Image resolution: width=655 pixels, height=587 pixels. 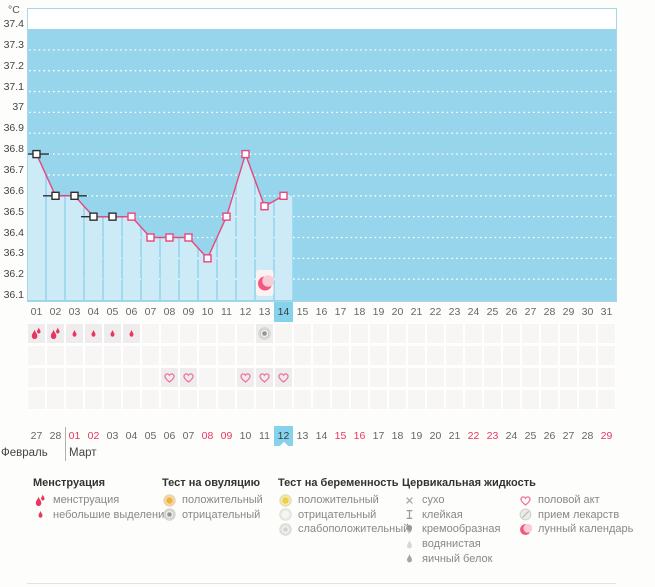 What do you see at coordinates (397, 312) in the screenshot?
I see `cycle-day-label-20: 20` at bounding box center [397, 312].